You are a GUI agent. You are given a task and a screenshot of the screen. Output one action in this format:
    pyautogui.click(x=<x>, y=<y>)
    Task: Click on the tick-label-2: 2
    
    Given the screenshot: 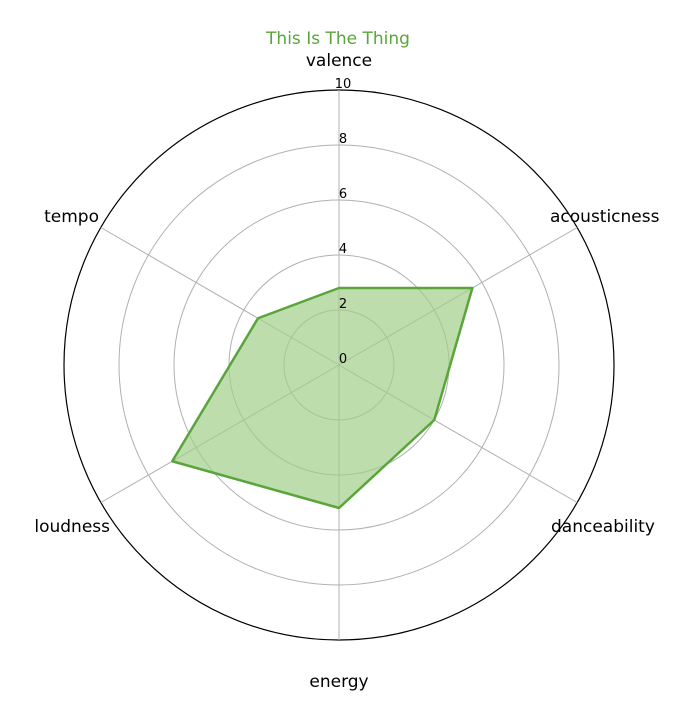 What is the action you would take?
    pyautogui.click(x=343, y=304)
    